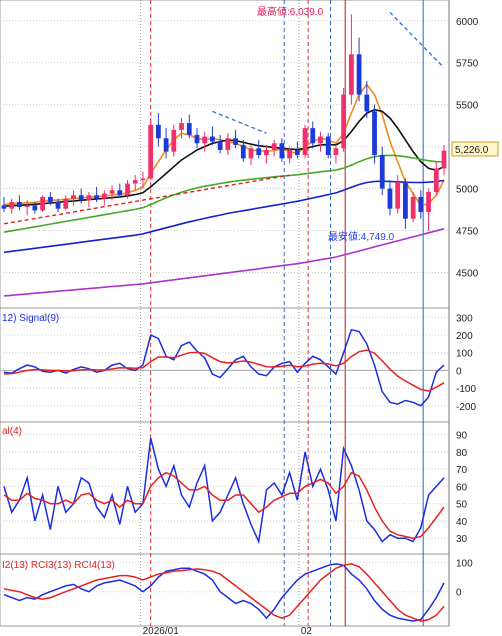  I want to click on macd-tick-label: -200, so click(466, 407).